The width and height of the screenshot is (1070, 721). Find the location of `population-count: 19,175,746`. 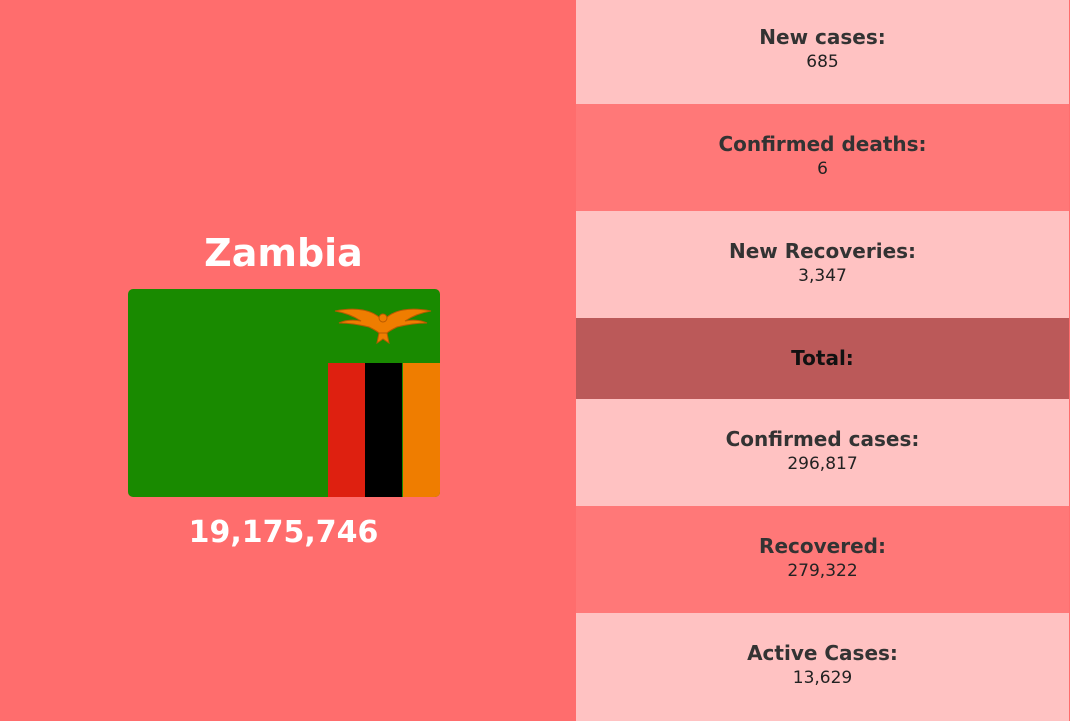

population-count: 19,175,746 is located at coordinates (283, 532).